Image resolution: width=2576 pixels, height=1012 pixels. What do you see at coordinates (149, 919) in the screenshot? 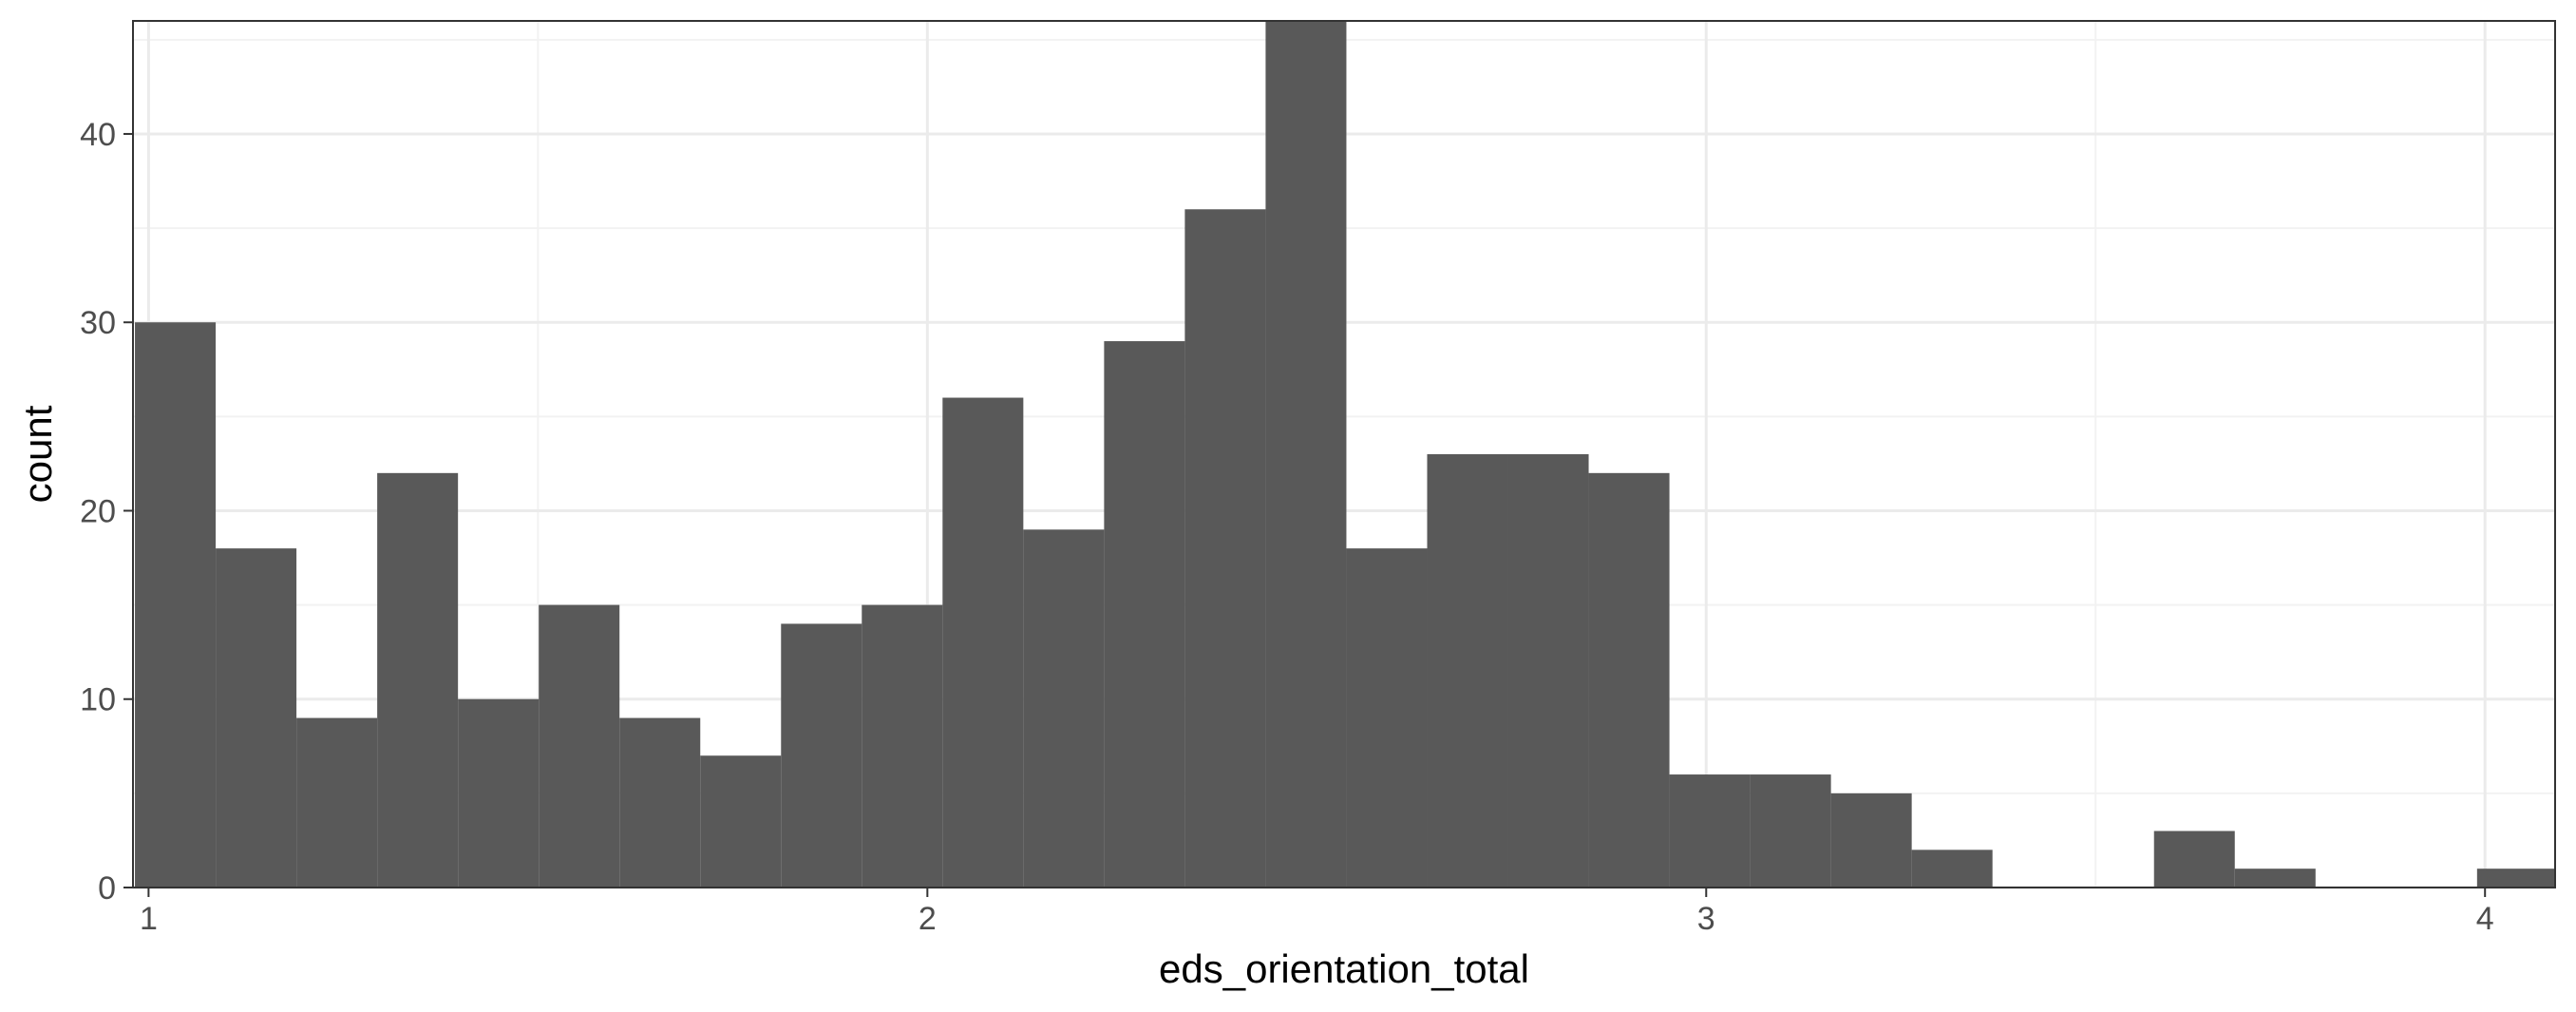
I see `x-tick-label: 1` at bounding box center [149, 919].